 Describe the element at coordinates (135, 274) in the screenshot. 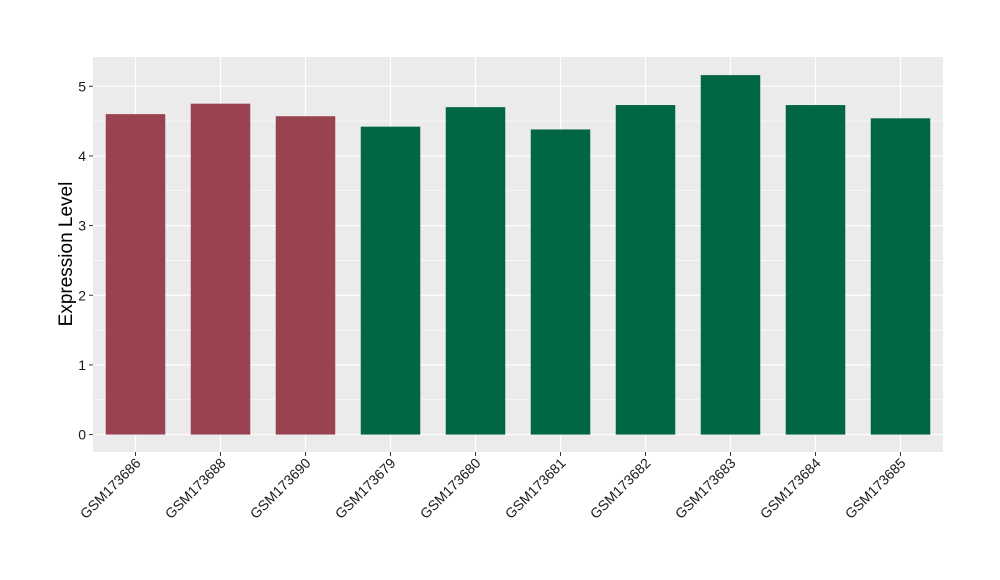

I see `bar-GSM173686` at that location.